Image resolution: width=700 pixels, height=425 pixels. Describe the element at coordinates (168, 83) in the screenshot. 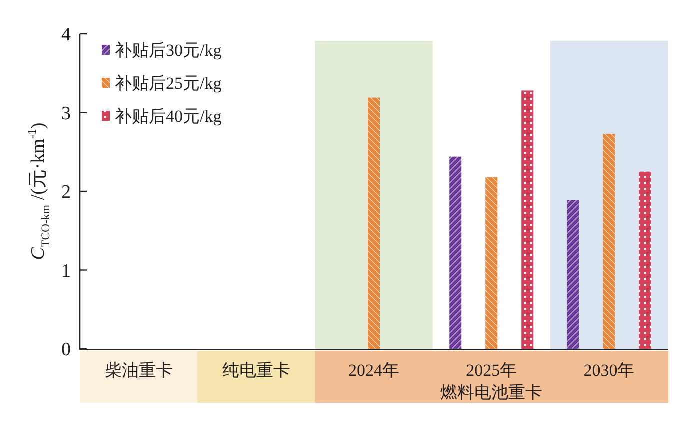

I see `legend-label: 补贴后25元/kg` at that location.